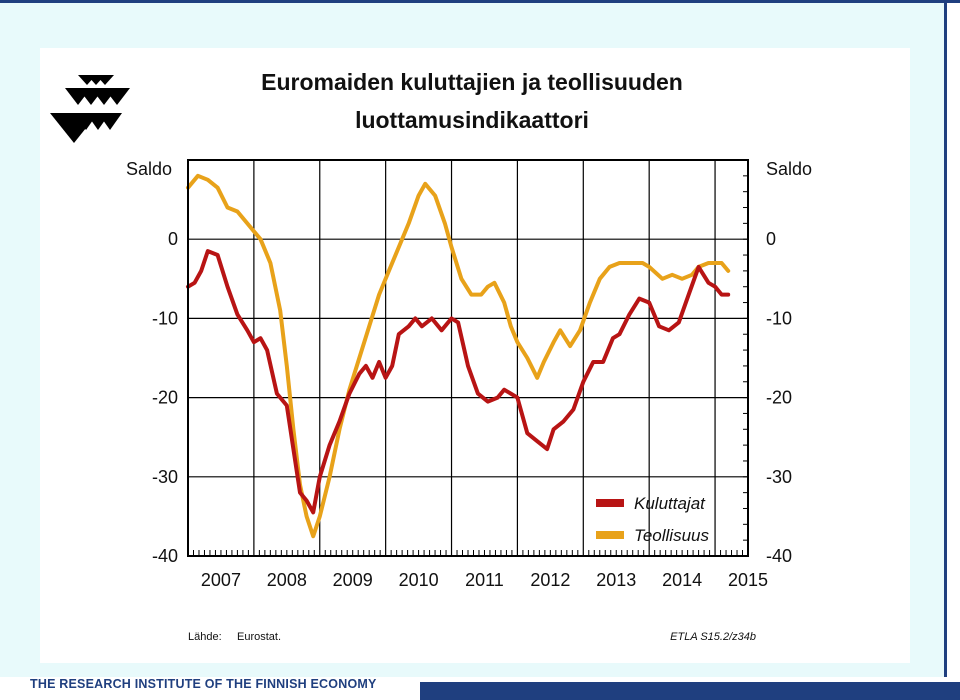  I want to click on y-tick-label-right: -10, so click(779, 318).